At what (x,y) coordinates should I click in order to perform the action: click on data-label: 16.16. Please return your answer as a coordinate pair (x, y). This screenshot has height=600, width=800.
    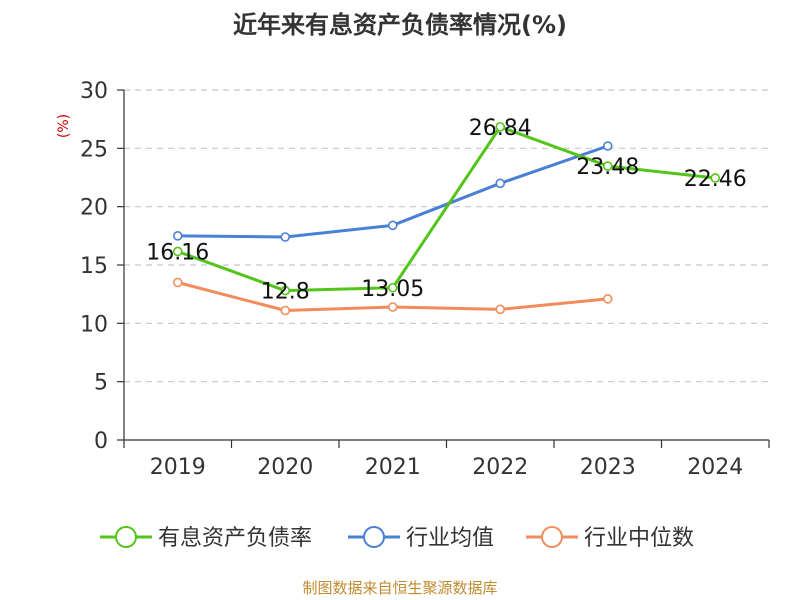
    Looking at the image, I should click on (177, 252).